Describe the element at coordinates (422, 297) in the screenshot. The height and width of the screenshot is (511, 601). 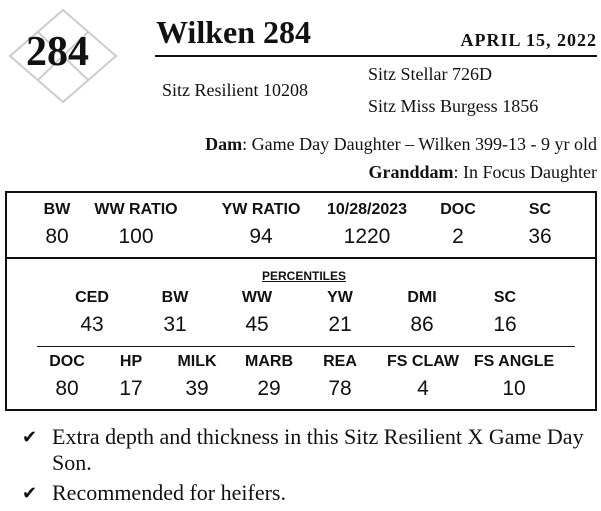
I see `column-header: DMI` at that location.